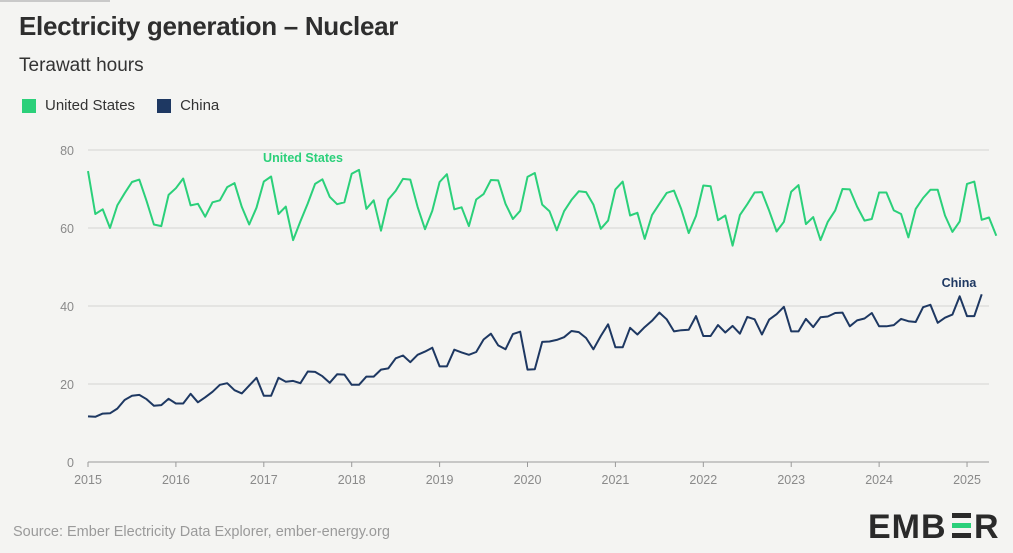 The image size is (1013, 553). Describe the element at coordinates (209, 26) in the screenshot. I see `chart-title: Electricity generation – Nuclear` at that location.